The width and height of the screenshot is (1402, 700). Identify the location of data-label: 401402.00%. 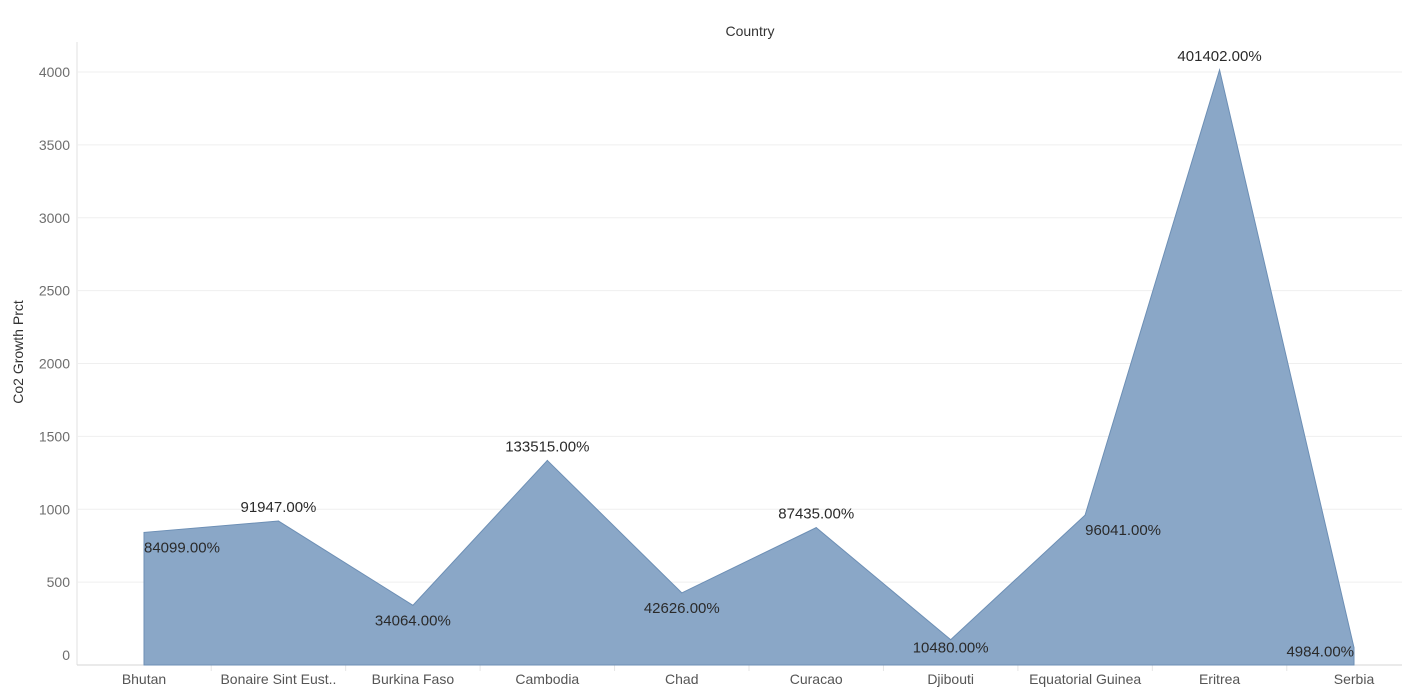
(1219, 56).